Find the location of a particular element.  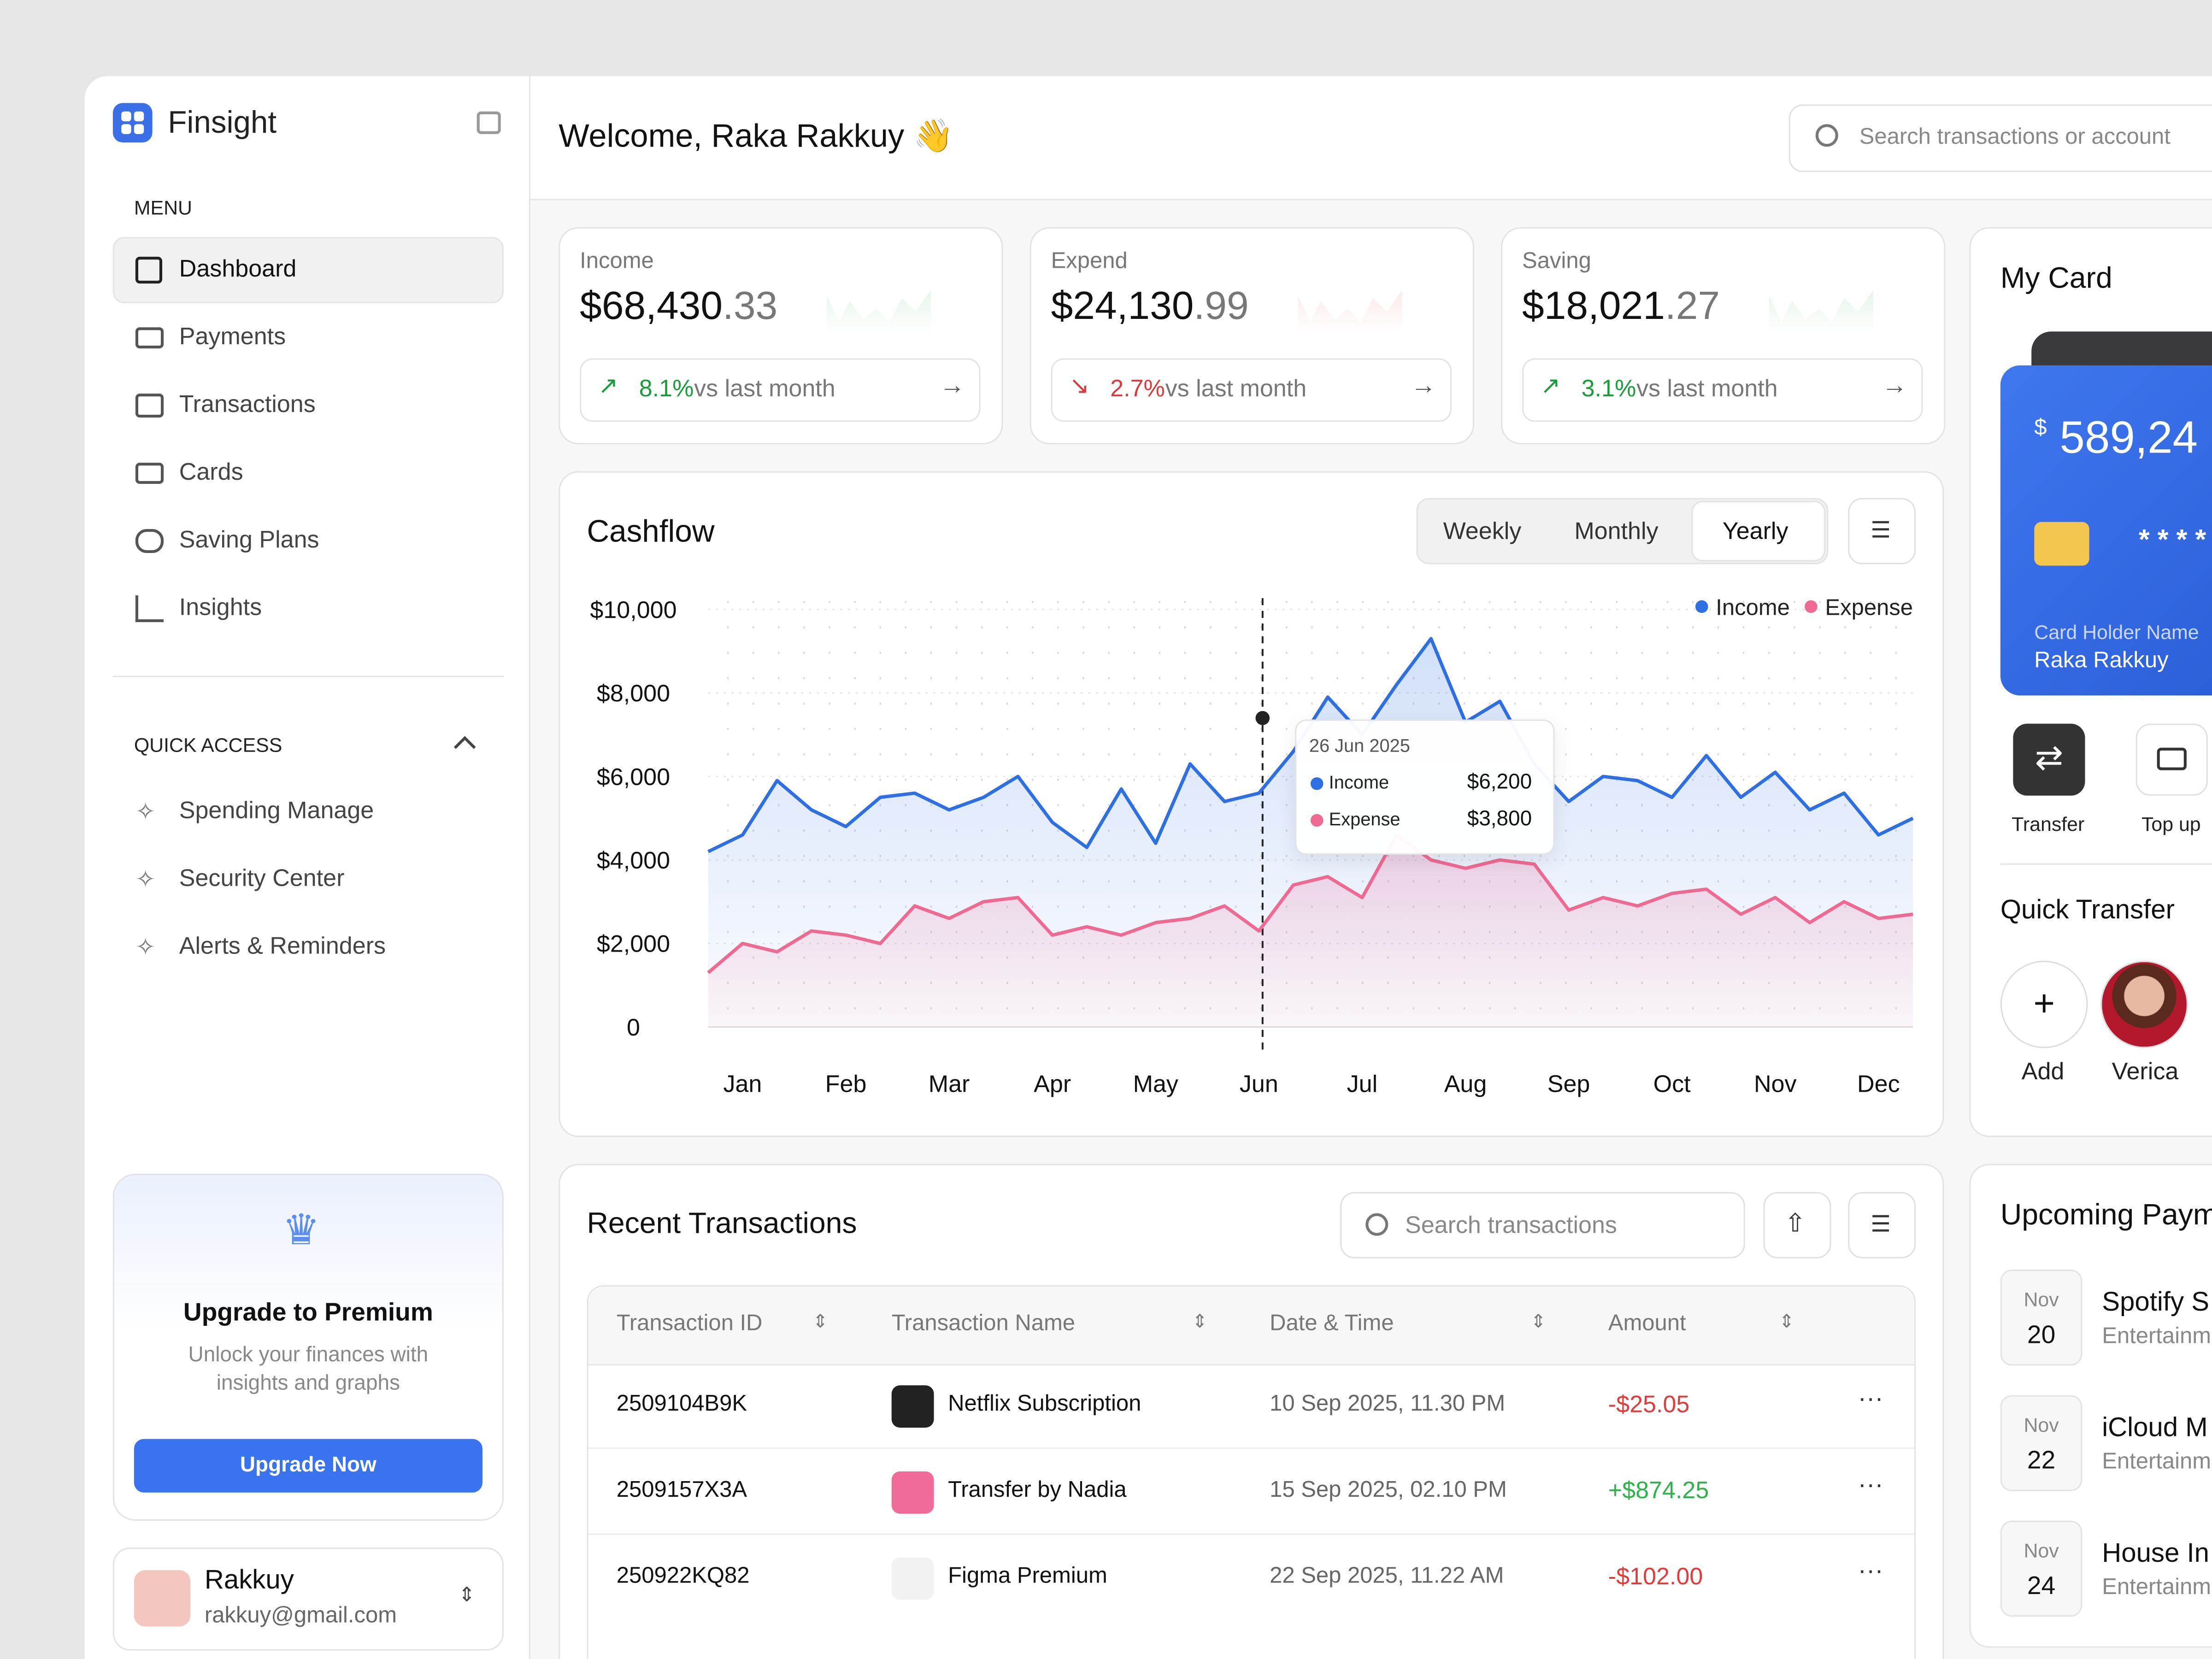

cell-date: 15 Sep 2025, 02.10 PM is located at coordinates (1388, 1490).